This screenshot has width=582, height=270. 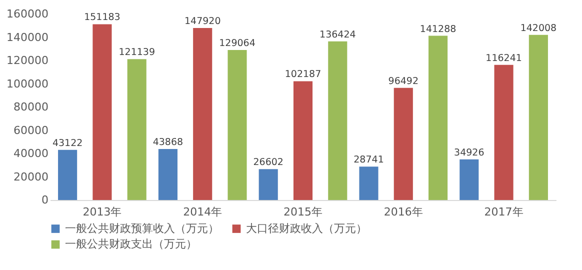 I want to click on data-label: 43122, so click(x=67, y=143).